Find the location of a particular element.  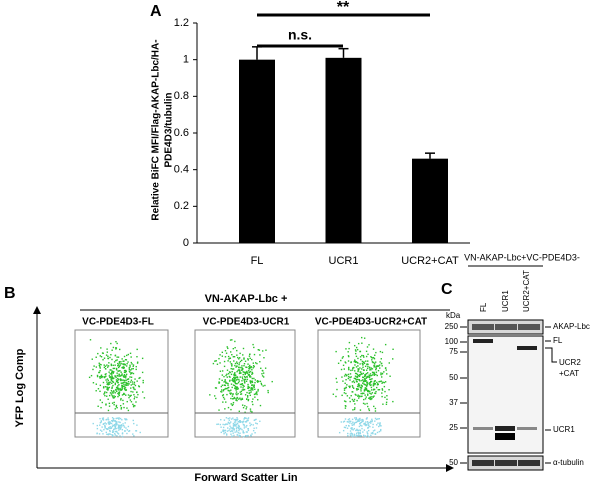

y-tick-label: 1 is located at coordinates (186, 60).